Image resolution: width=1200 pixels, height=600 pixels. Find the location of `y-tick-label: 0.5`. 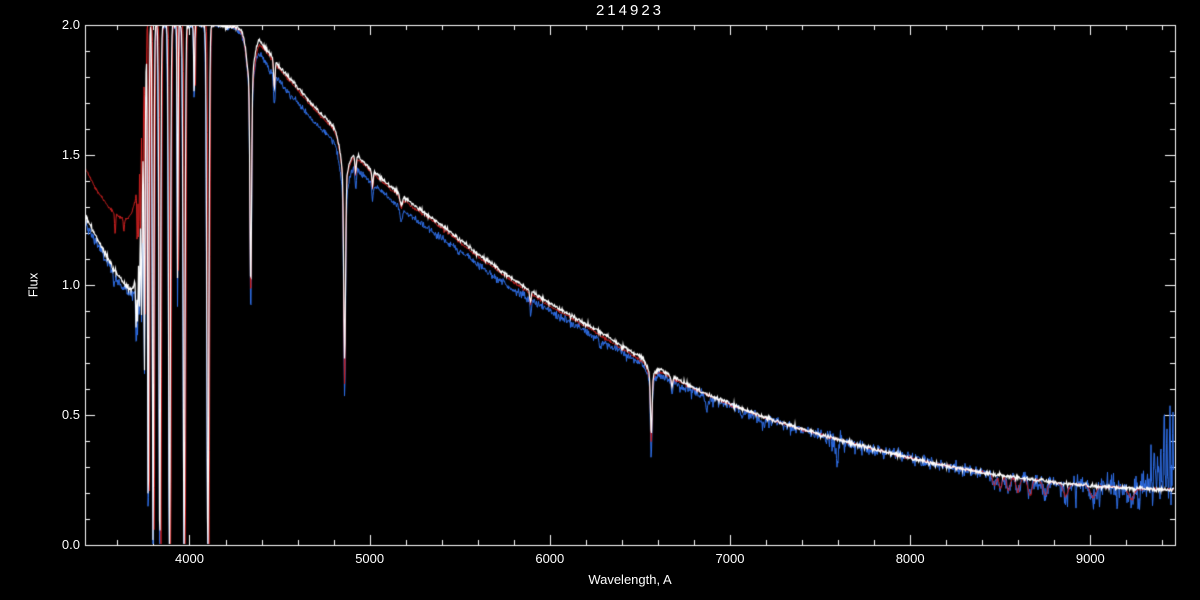

y-tick-label: 0.5 is located at coordinates (70, 414).